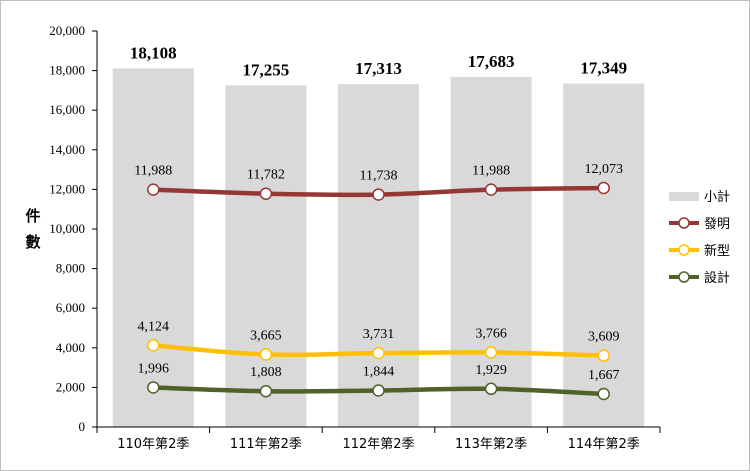 The image size is (750, 471). What do you see at coordinates (491, 444) in the screenshot?
I see `x-tick-label: 113年第2季` at bounding box center [491, 444].